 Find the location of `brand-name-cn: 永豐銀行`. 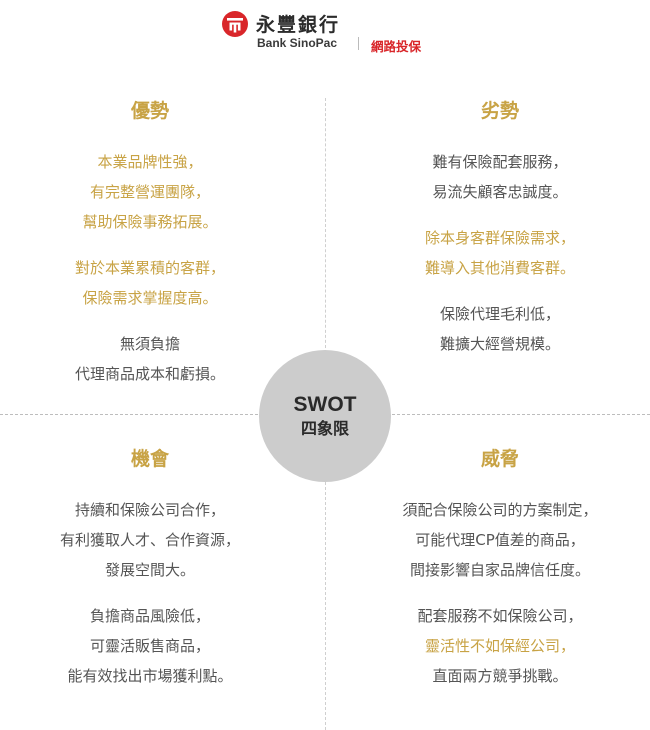

brand-name-cn: 永豐銀行 is located at coordinates (298, 25).